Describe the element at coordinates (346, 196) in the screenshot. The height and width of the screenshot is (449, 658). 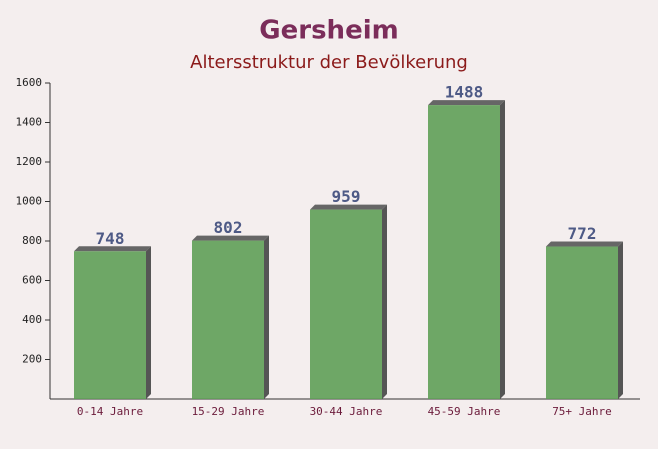
I see `value-label: 959` at that location.